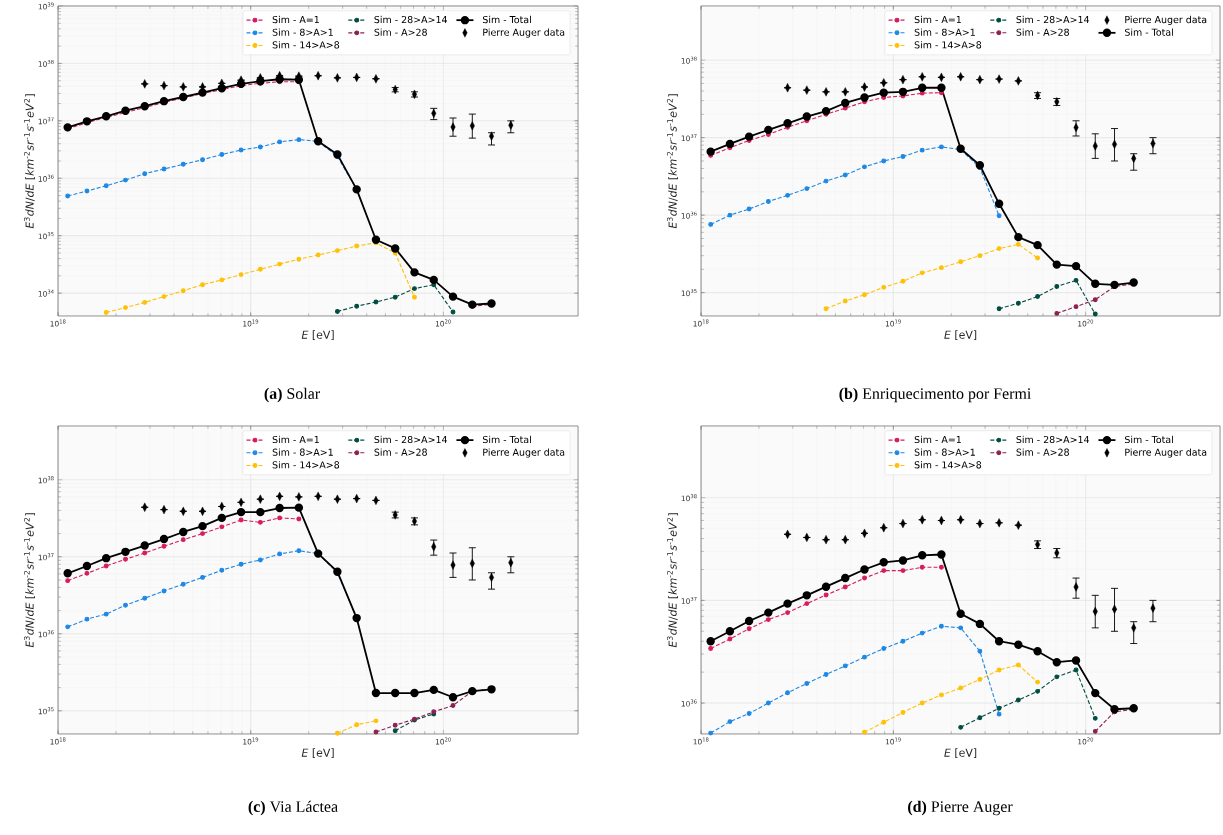 The image size is (1223, 835). Describe the element at coordinates (293, 808) in the screenshot. I see `text: (c) Via Láctea` at that location.